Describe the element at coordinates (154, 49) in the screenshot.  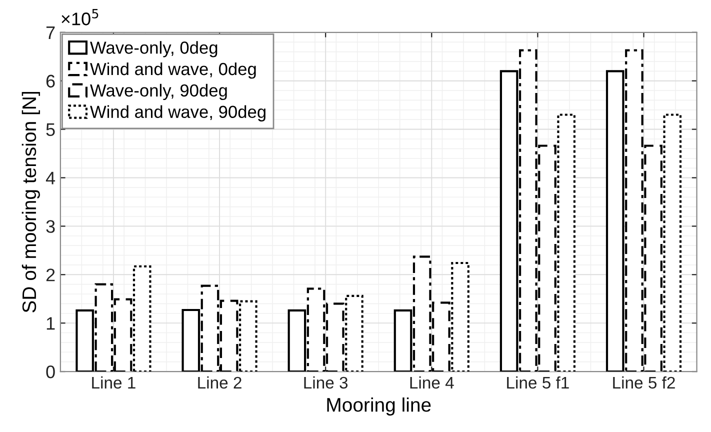
I see `legend-label: Wave-only, 0deg` at that location.